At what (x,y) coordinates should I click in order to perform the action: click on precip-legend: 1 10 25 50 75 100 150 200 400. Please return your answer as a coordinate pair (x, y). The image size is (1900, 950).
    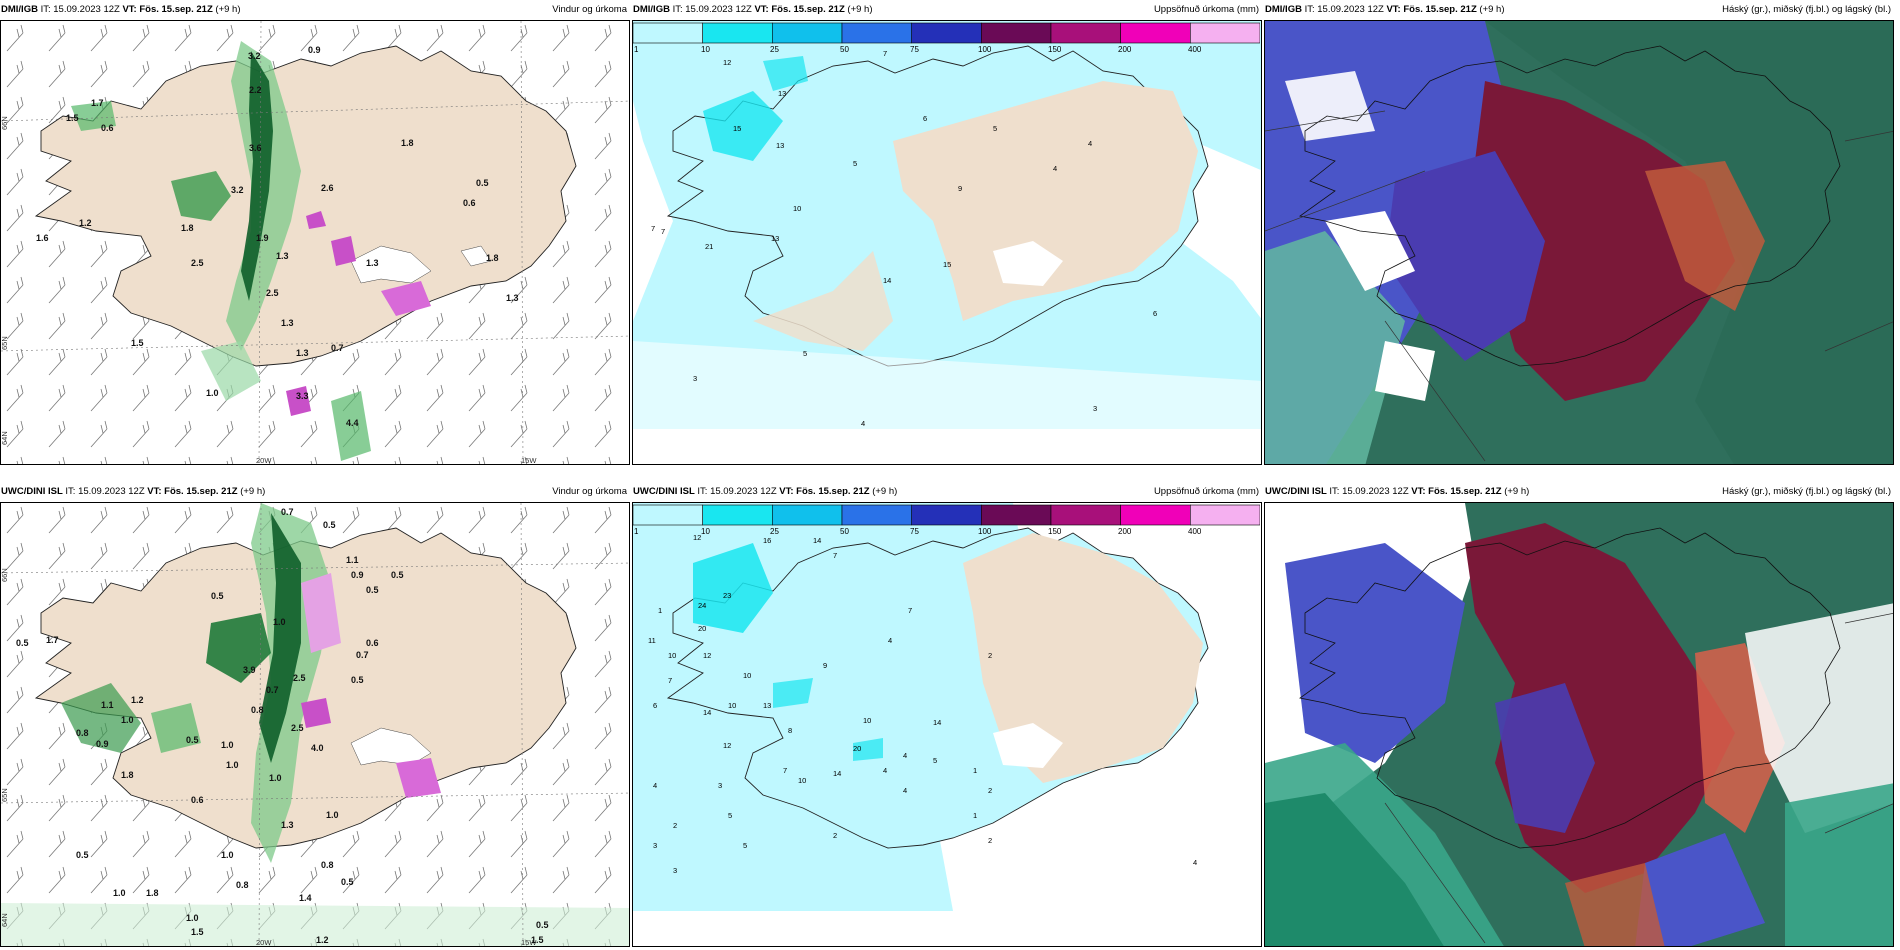
    Looking at the image, I should click on (946, 520).